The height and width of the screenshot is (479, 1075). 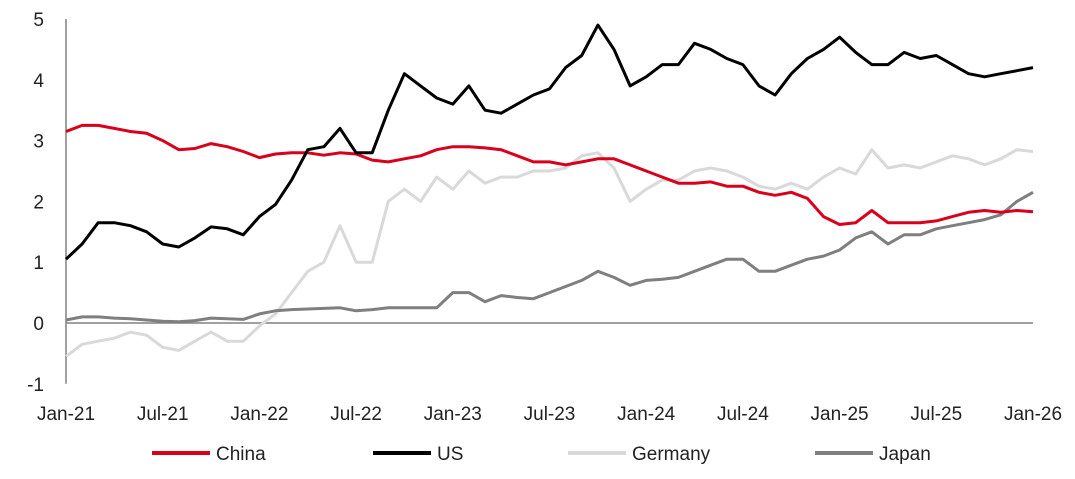 What do you see at coordinates (38, 81) in the screenshot?
I see `y-tick-label: 4` at bounding box center [38, 81].